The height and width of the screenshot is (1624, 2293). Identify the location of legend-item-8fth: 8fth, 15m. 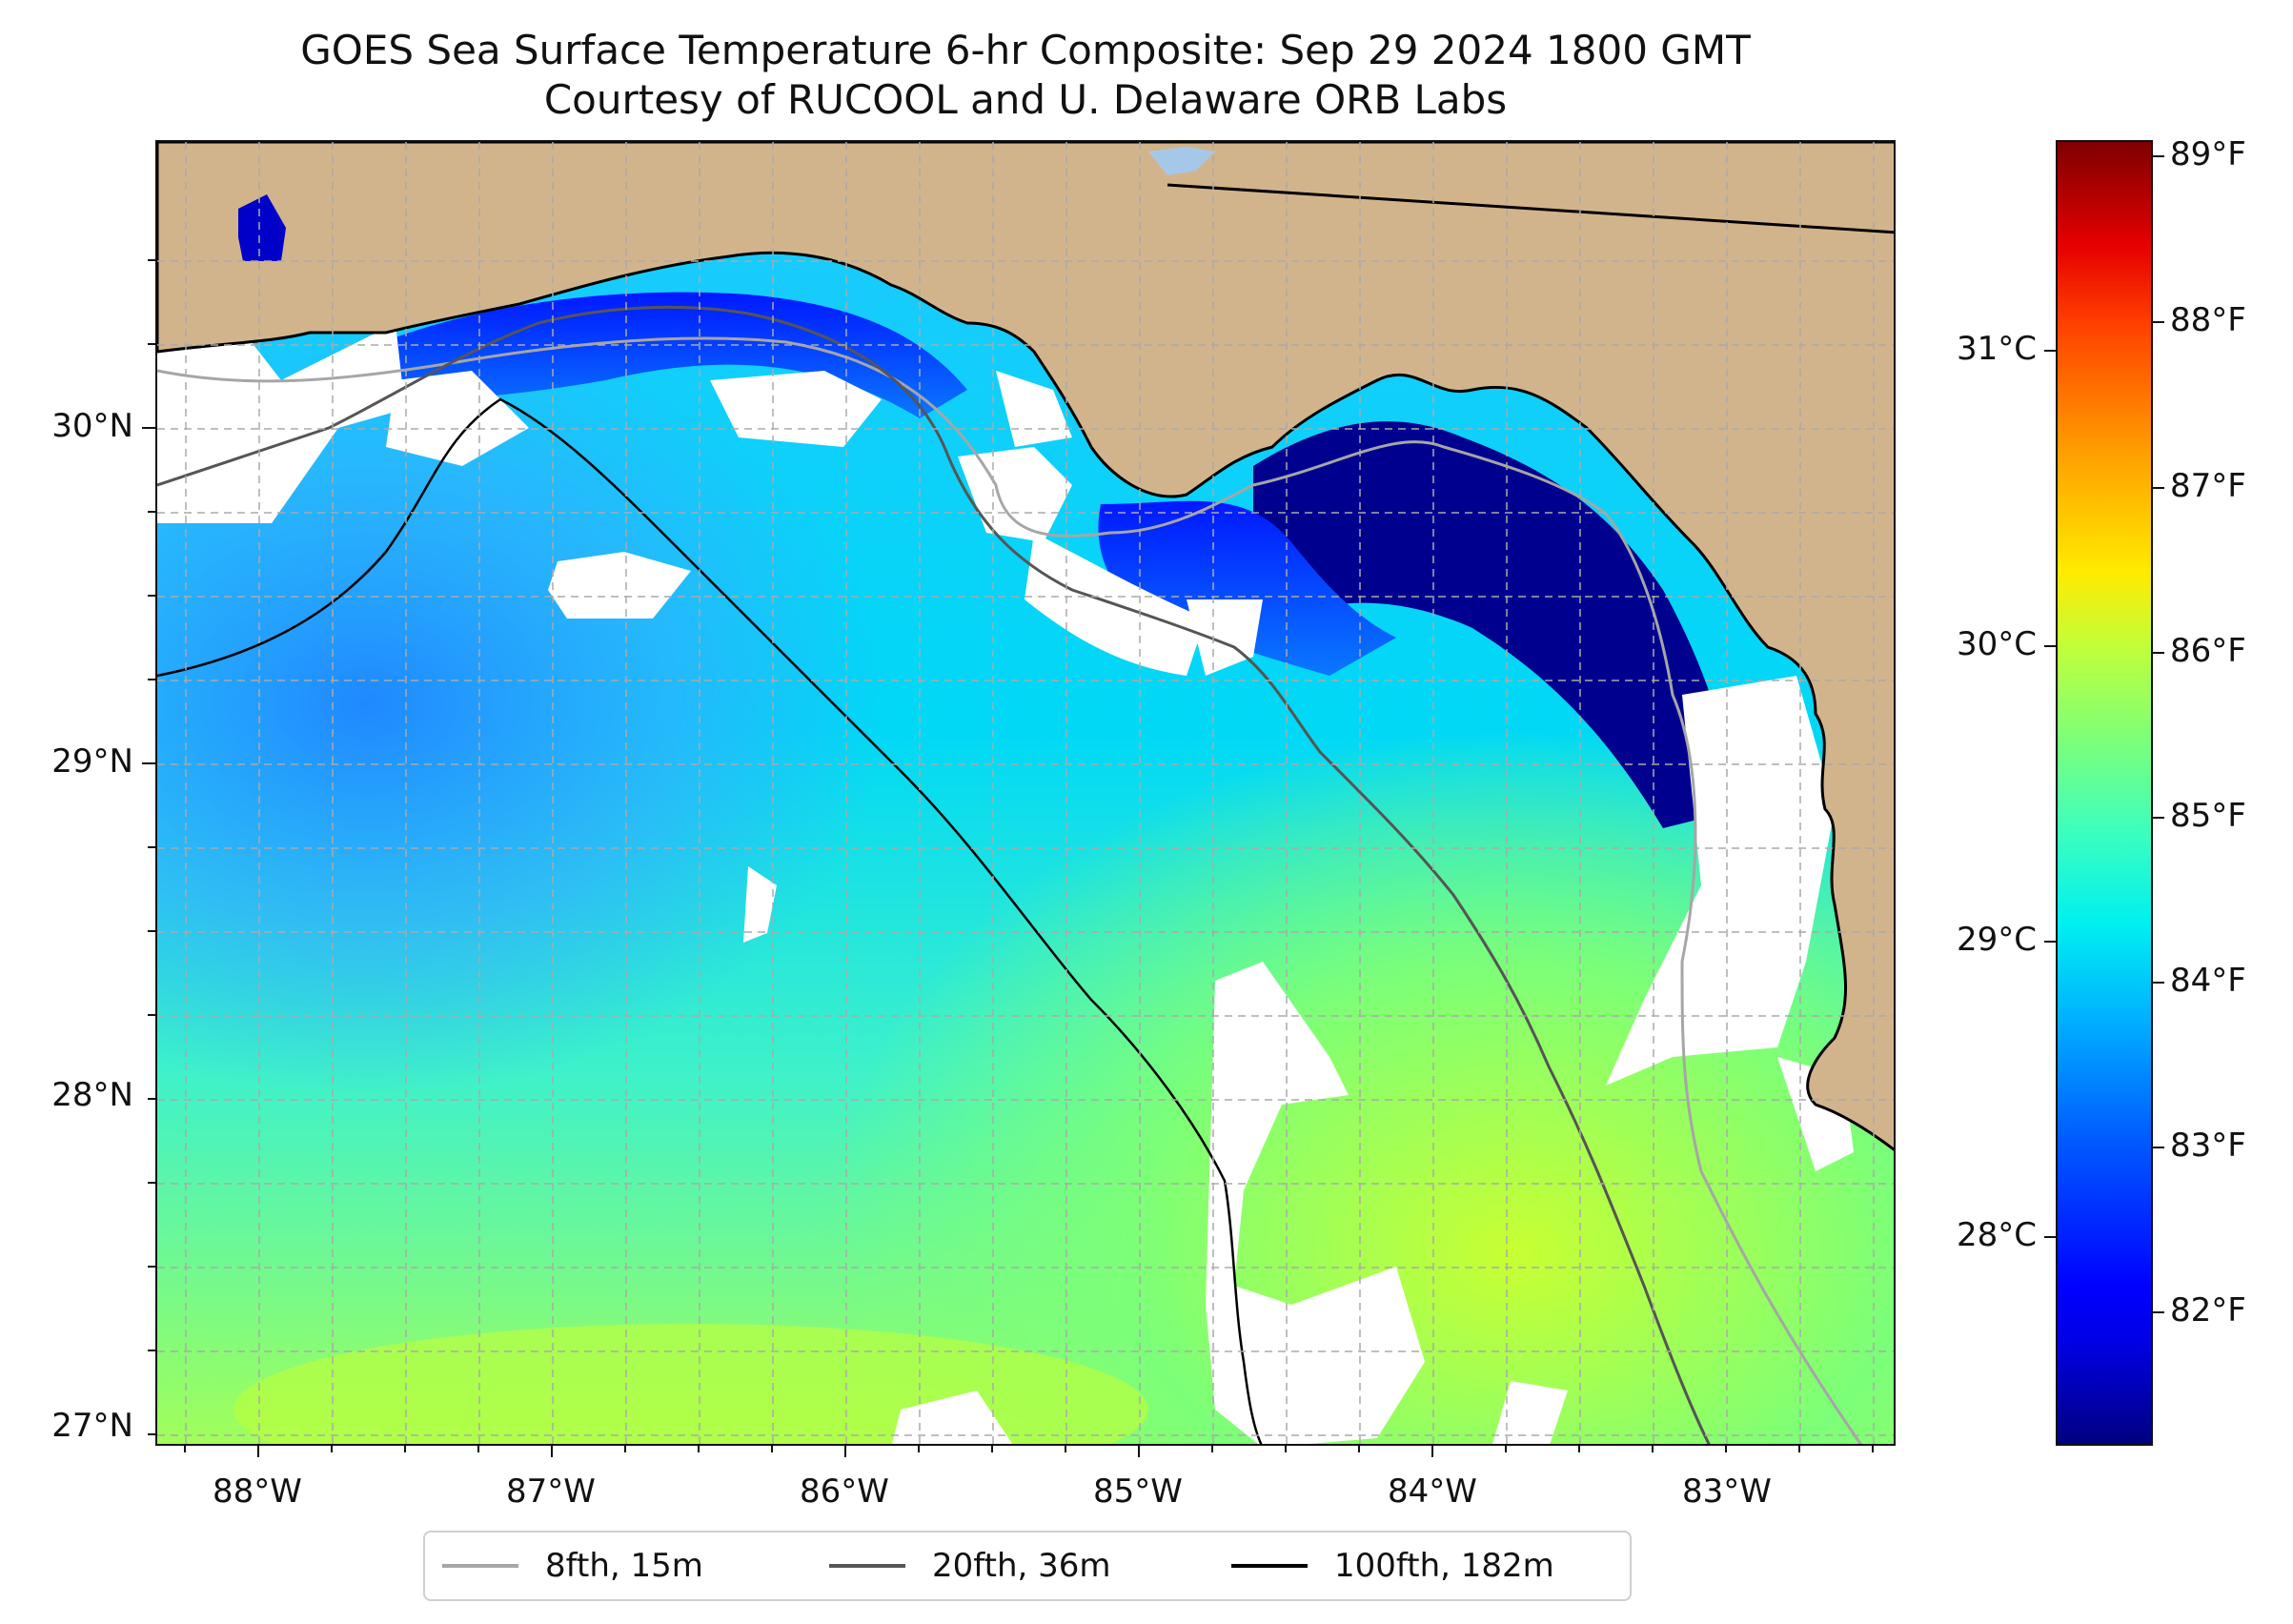
(572, 1566).